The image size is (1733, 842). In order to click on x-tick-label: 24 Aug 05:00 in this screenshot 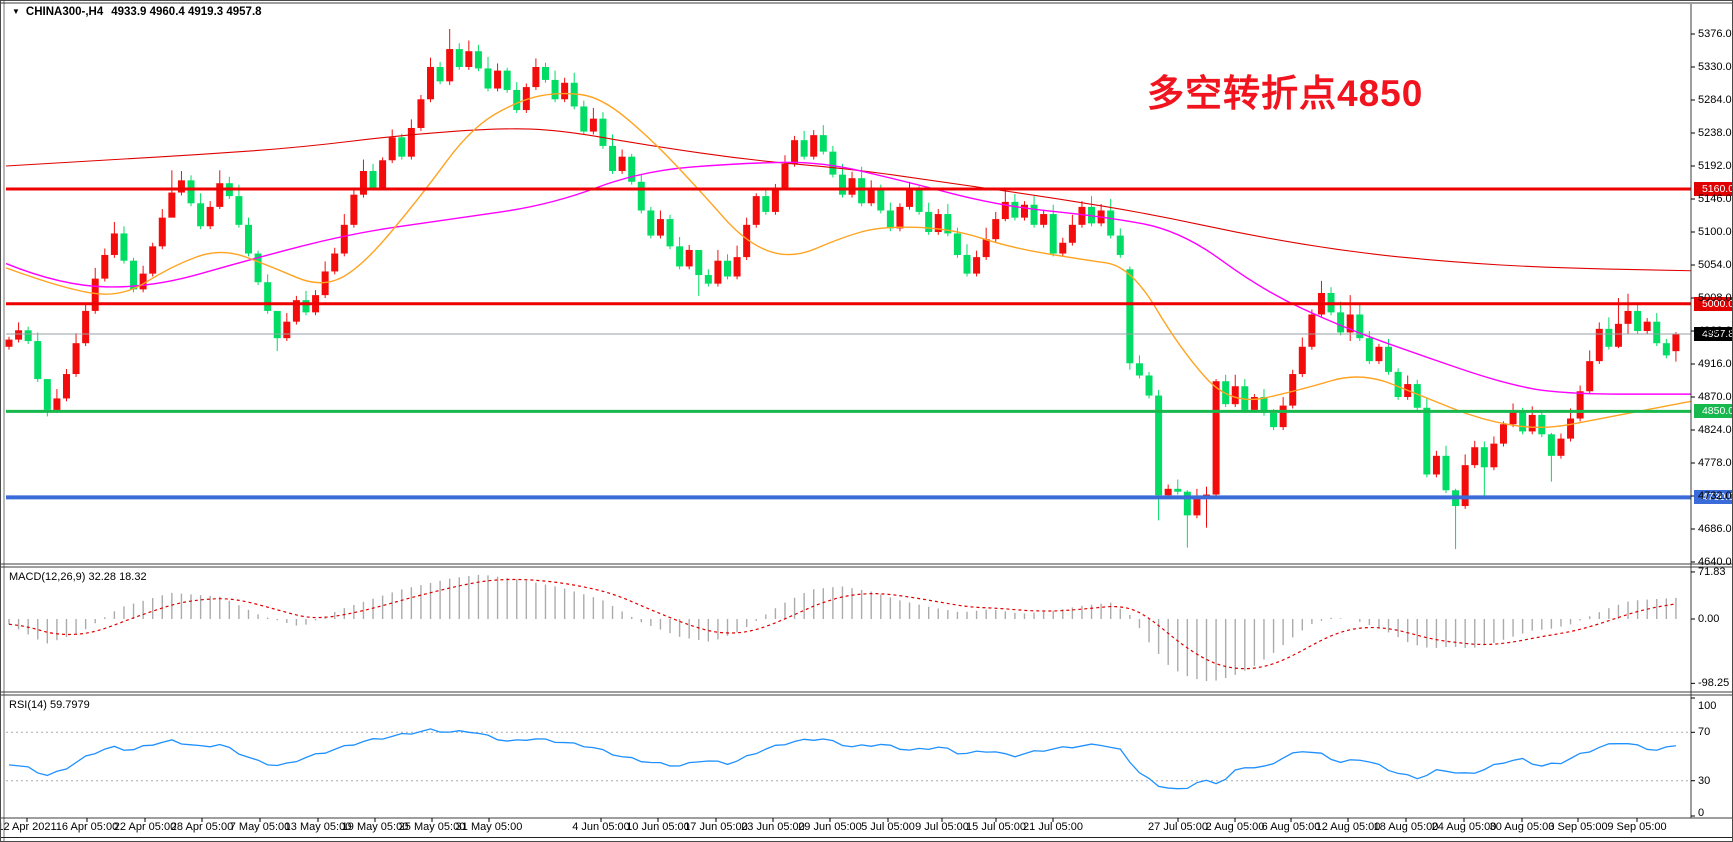, I will do `click(1464, 827)`.